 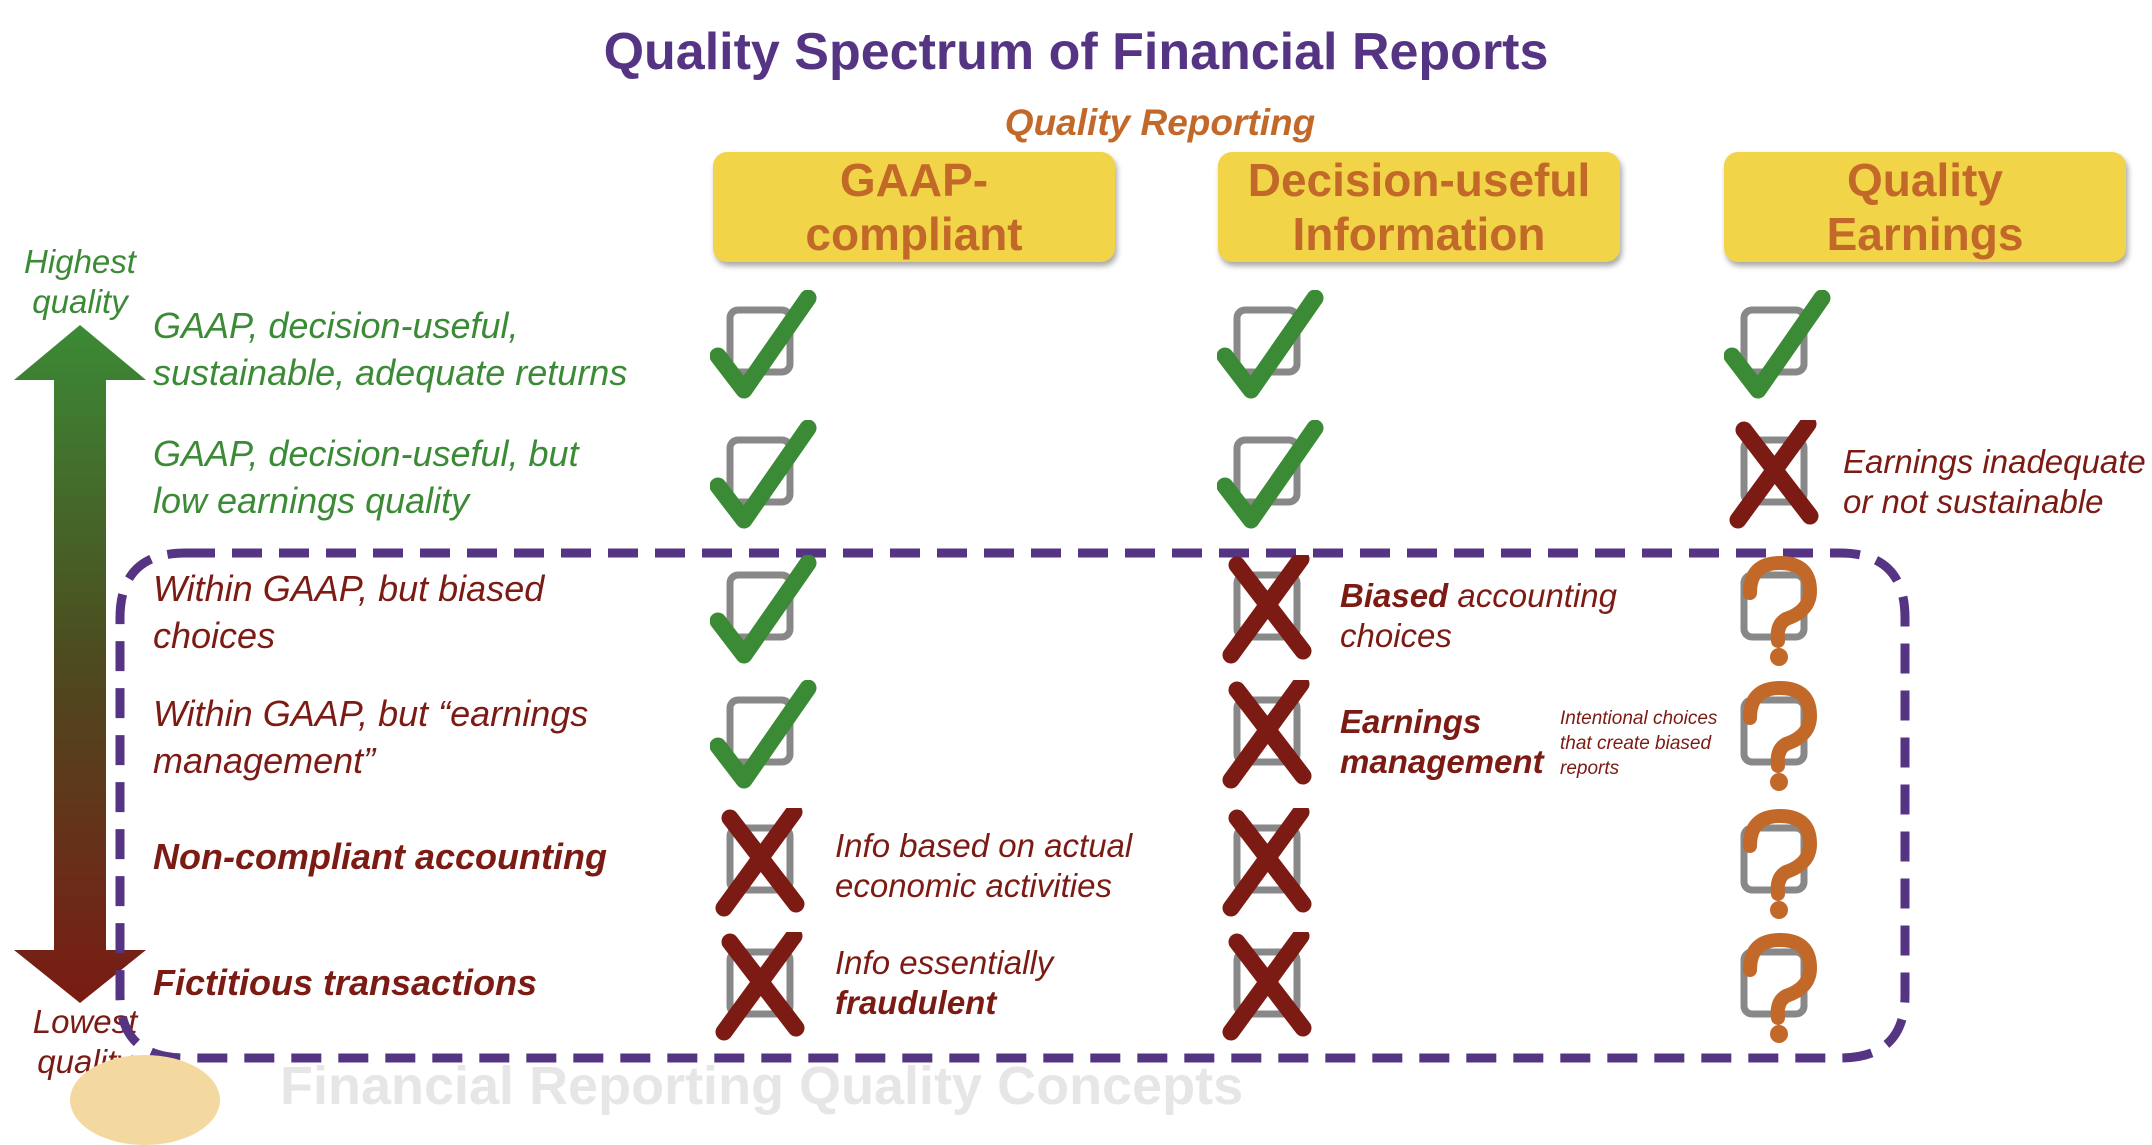 I want to click on column-header-quality-earnings: Quality Earnings, so click(x=1925, y=207).